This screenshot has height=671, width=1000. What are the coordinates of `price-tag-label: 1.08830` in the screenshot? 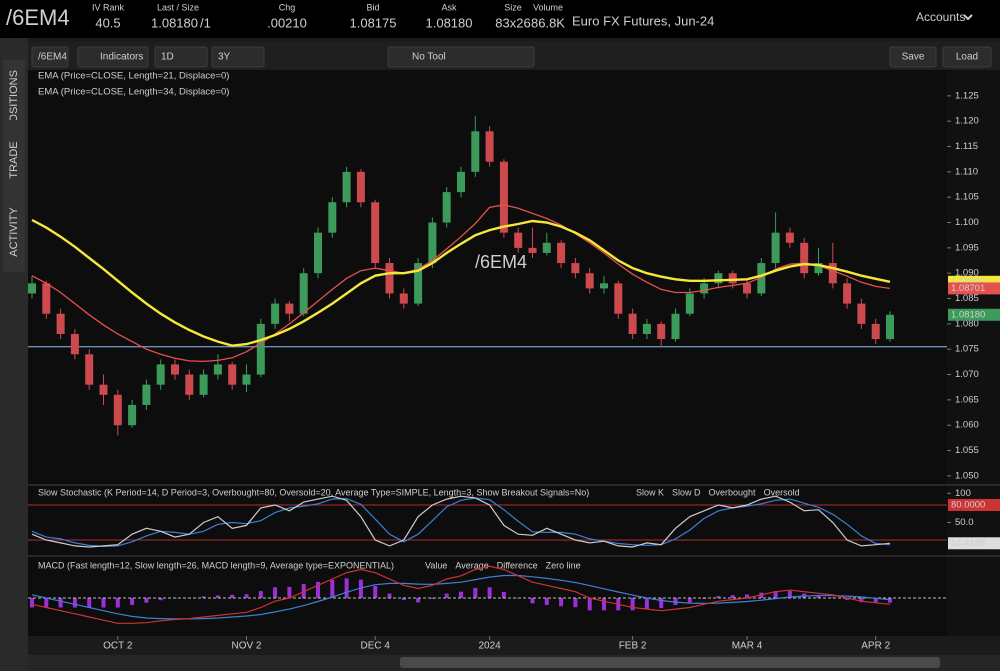 It's located at (968, 281).